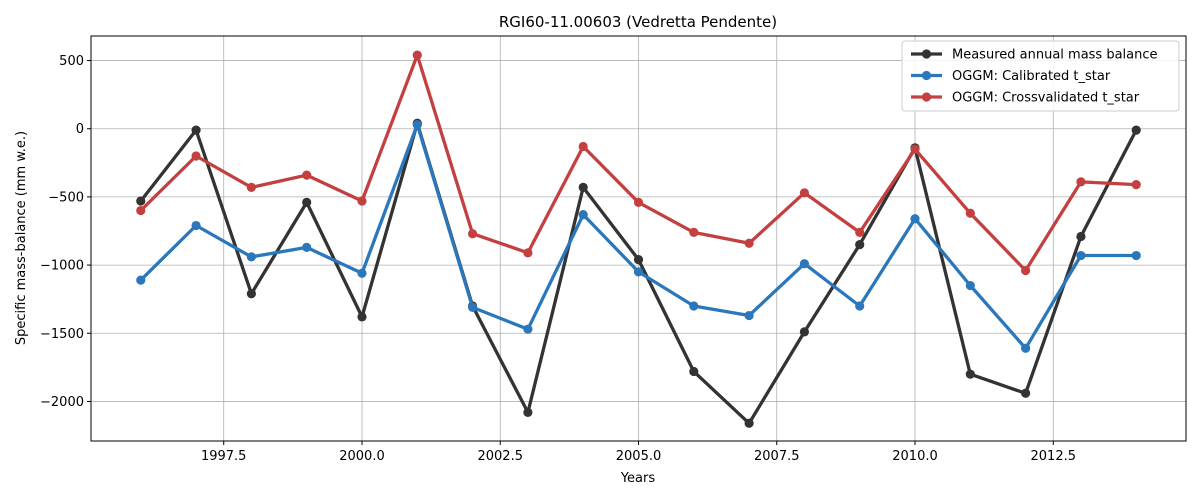  I want to click on x-tick-label: 2005.0, so click(639, 456).